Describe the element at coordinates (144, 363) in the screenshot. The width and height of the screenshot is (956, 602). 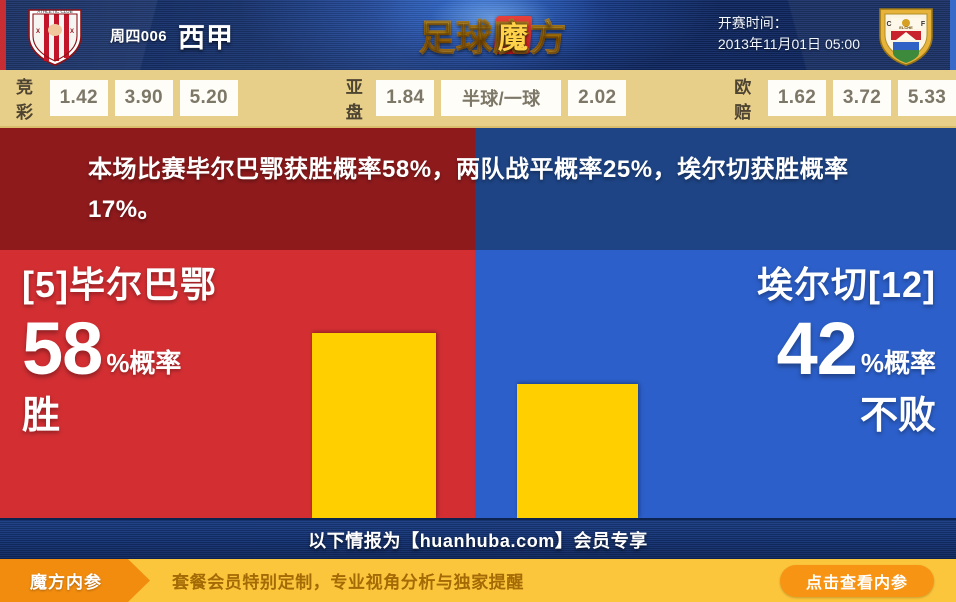
I see `home-probability-suffix: %概率` at that location.